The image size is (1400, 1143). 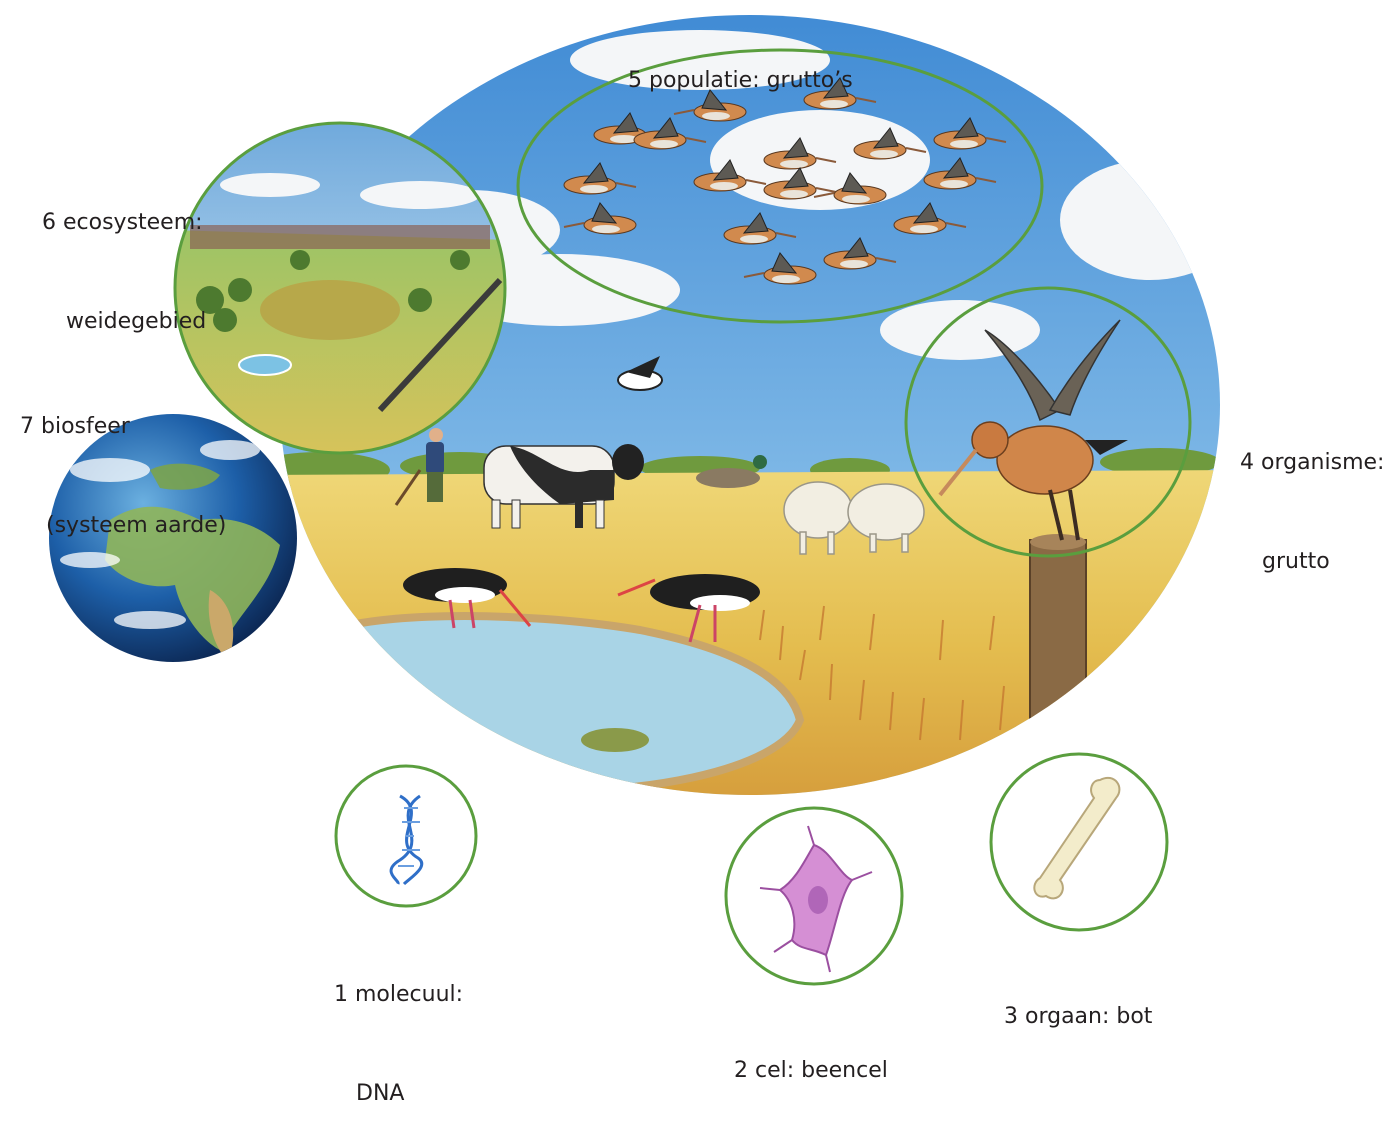 I want to click on label-molecule-line-1: 1 molecuul:, so click(x=399, y=994).